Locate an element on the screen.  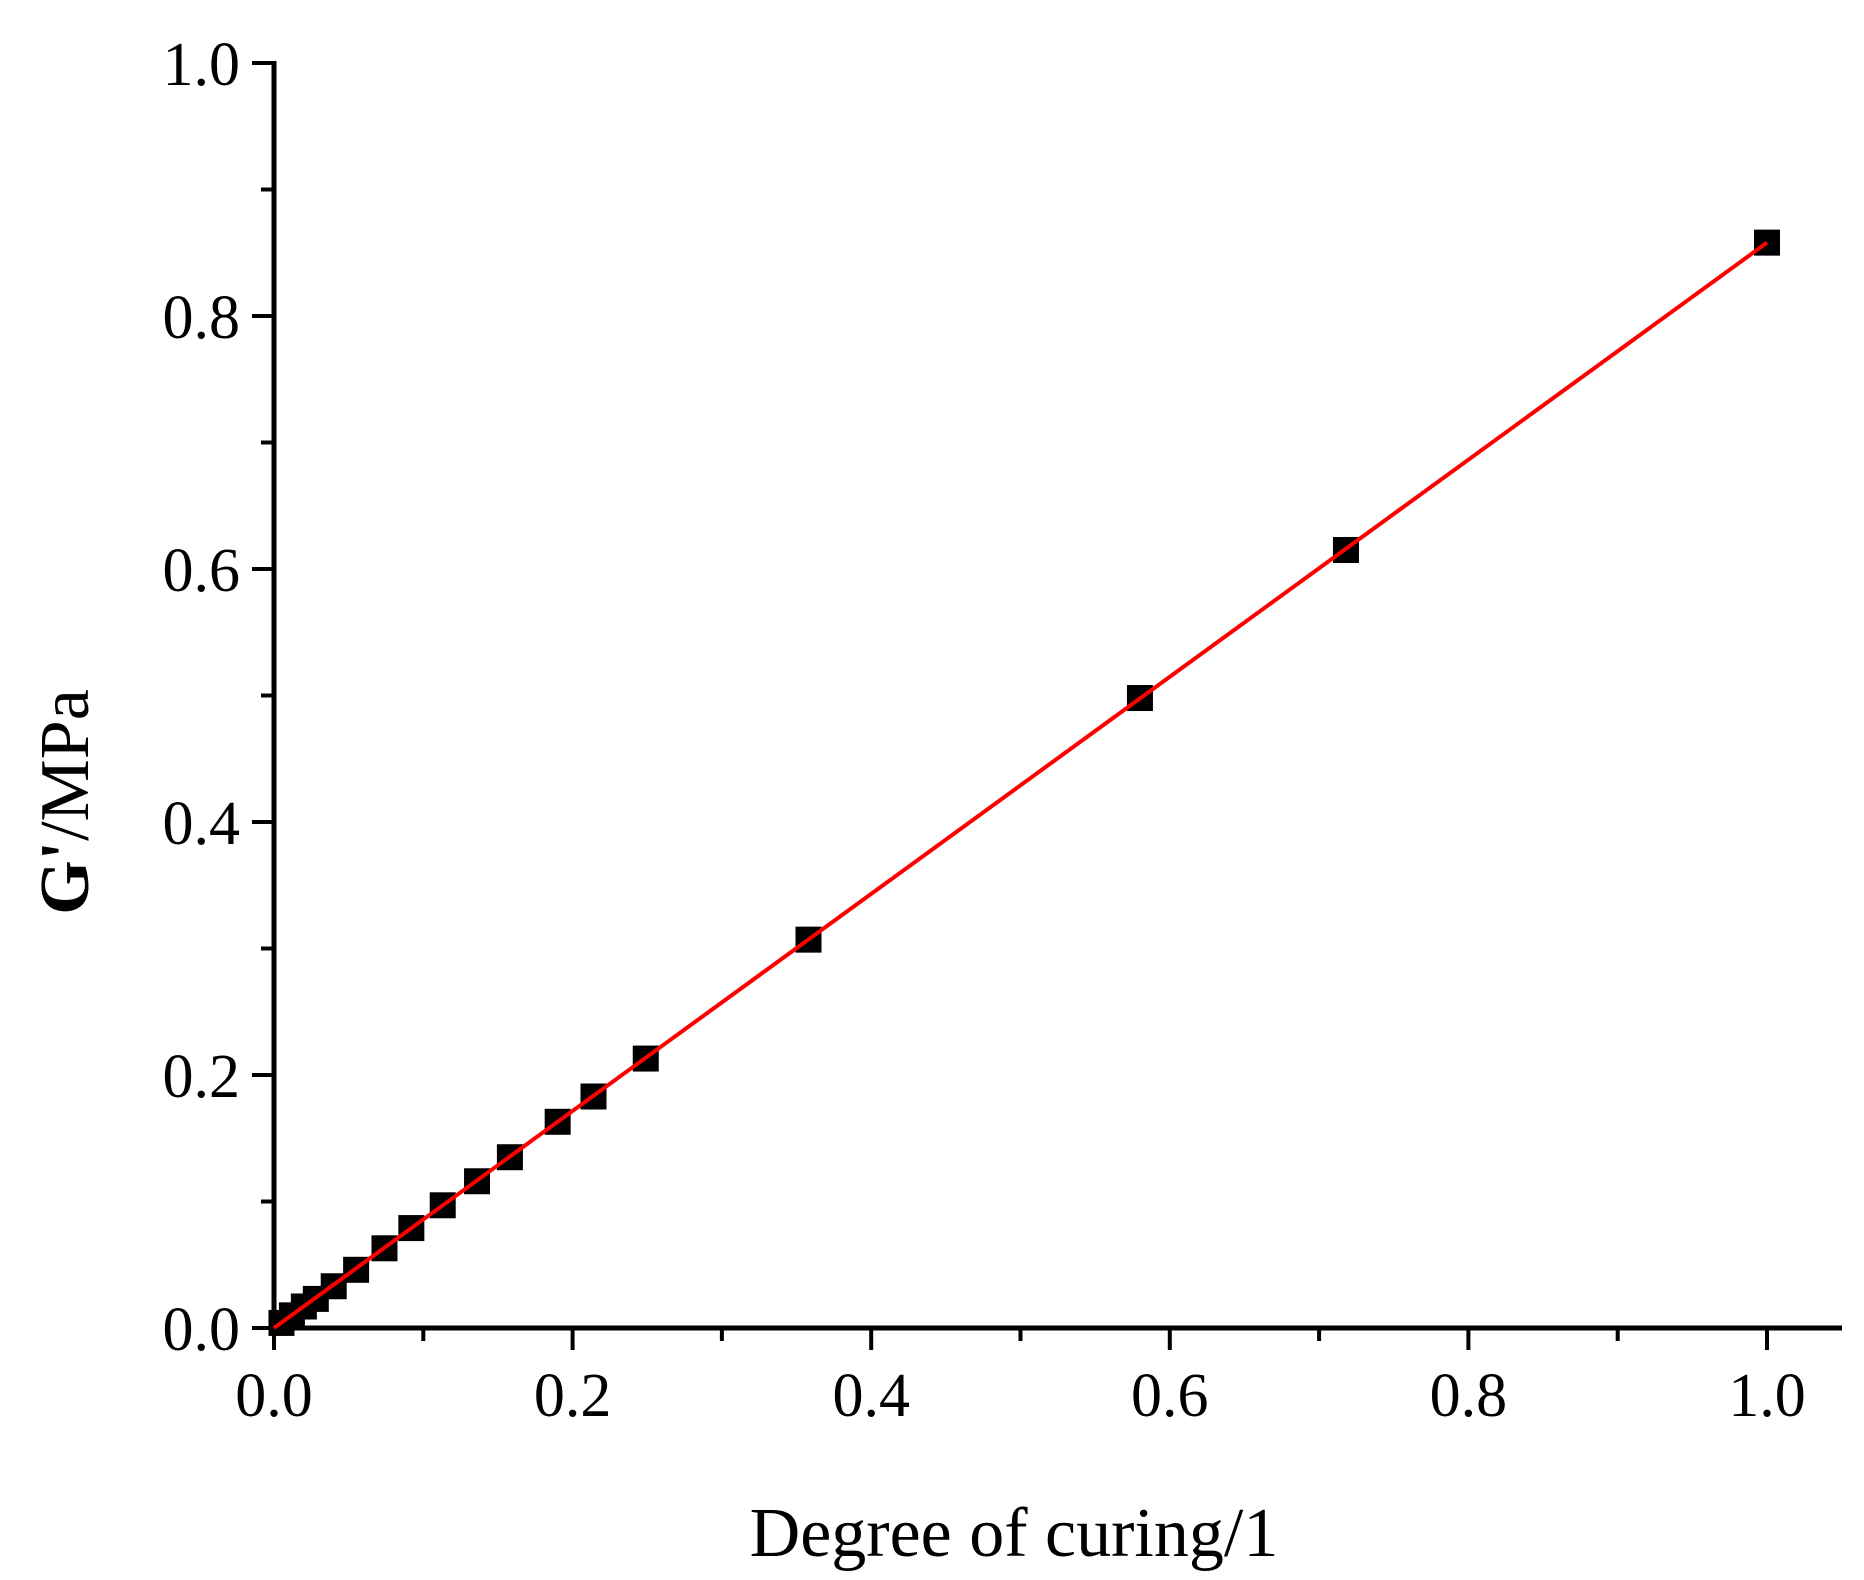
x-tick-label: 0.2 is located at coordinates (573, 1396).